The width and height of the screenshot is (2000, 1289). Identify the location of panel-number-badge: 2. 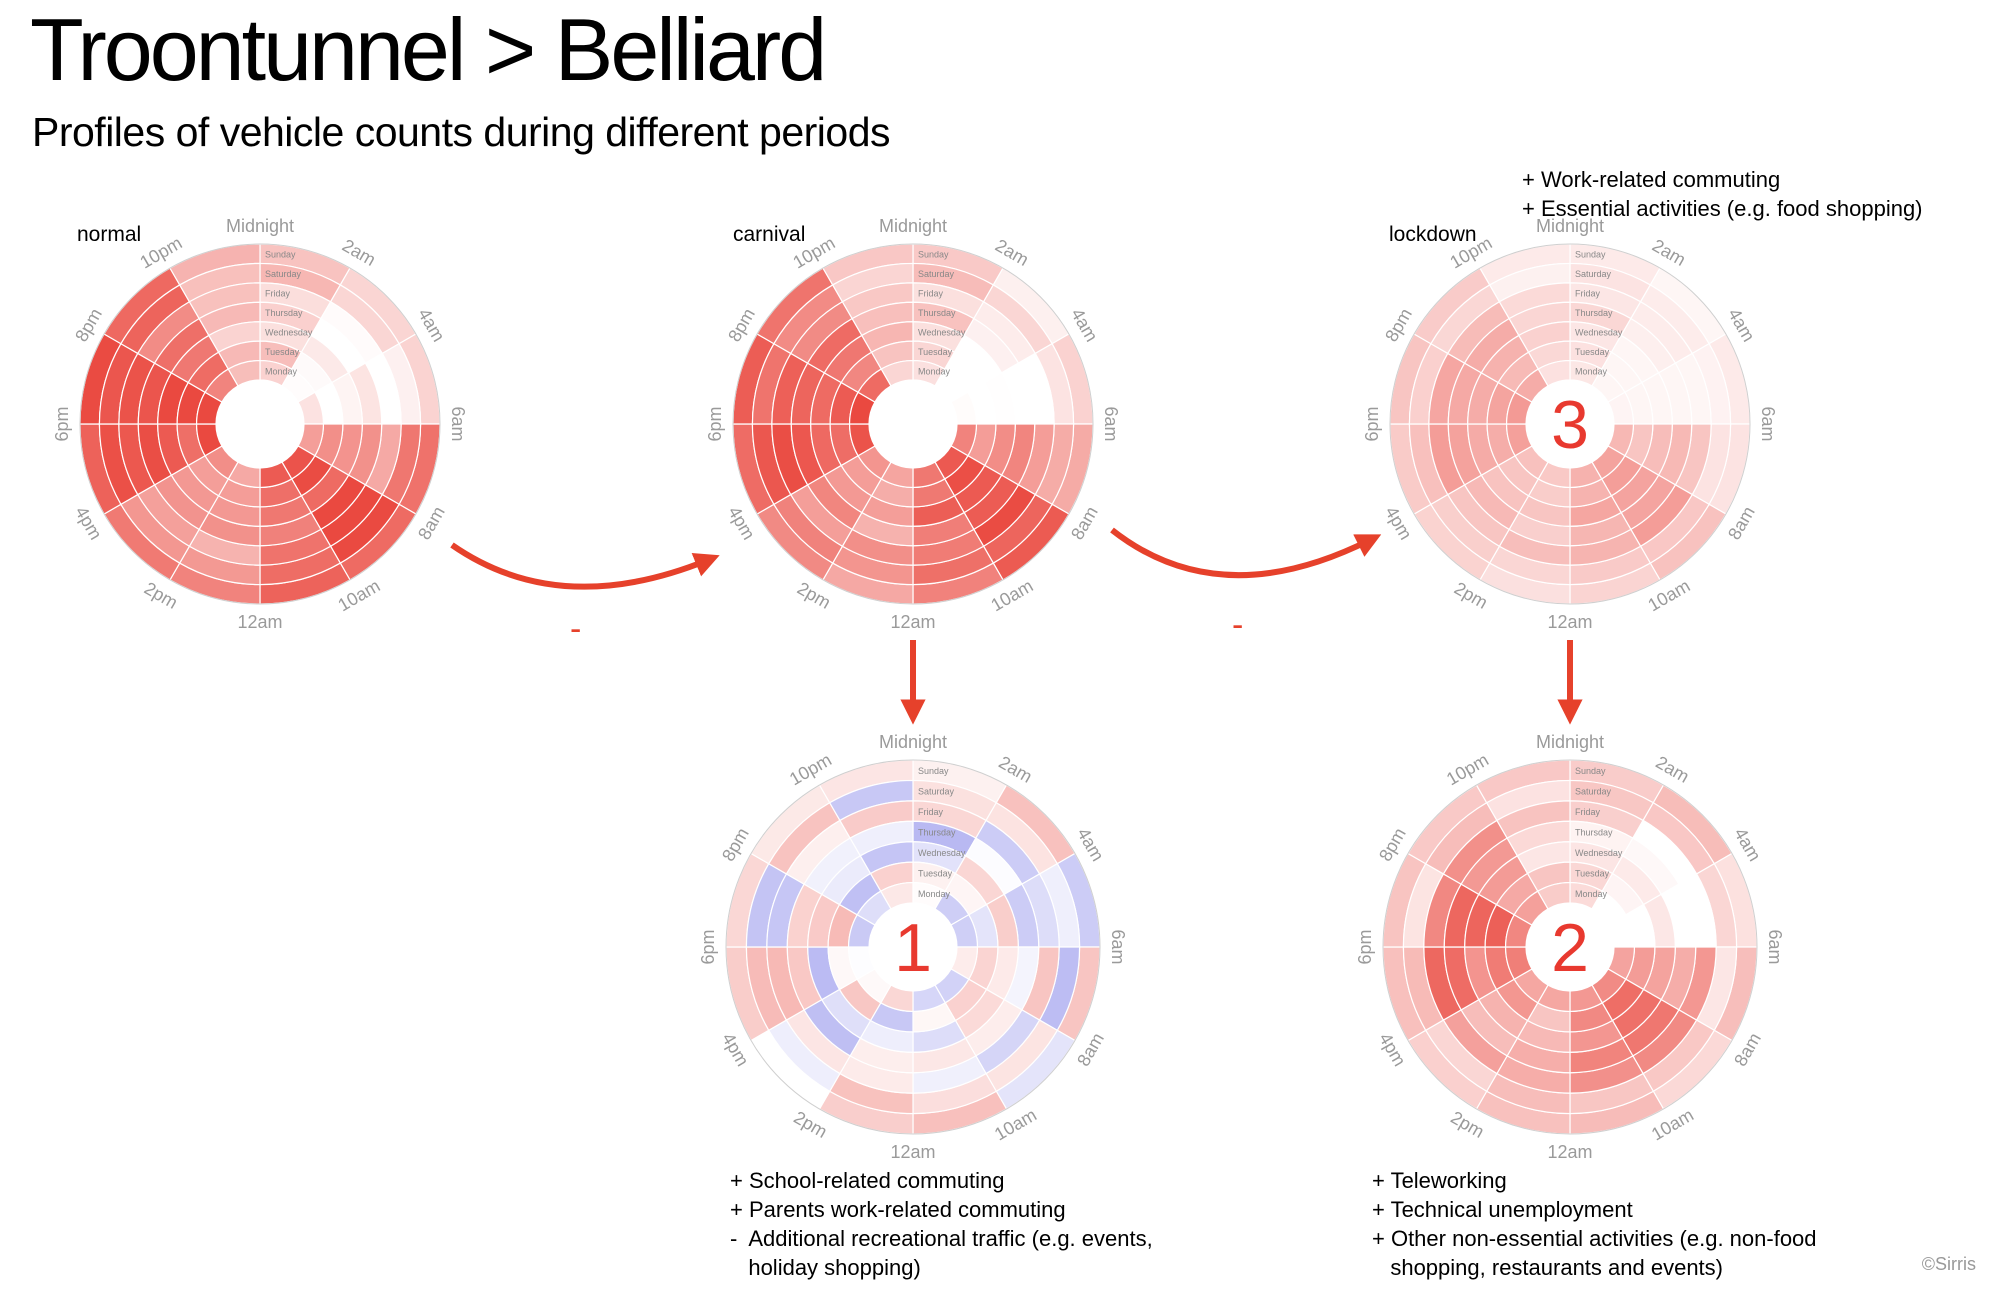
(1570, 948).